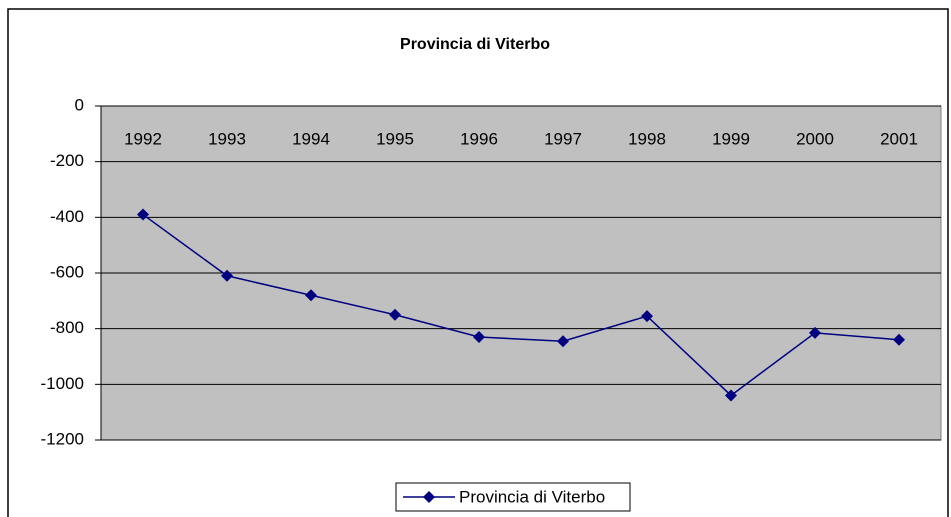  What do you see at coordinates (79, 104) in the screenshot?
I see `y-tick-label: 0` at bounding box center [79, 104].